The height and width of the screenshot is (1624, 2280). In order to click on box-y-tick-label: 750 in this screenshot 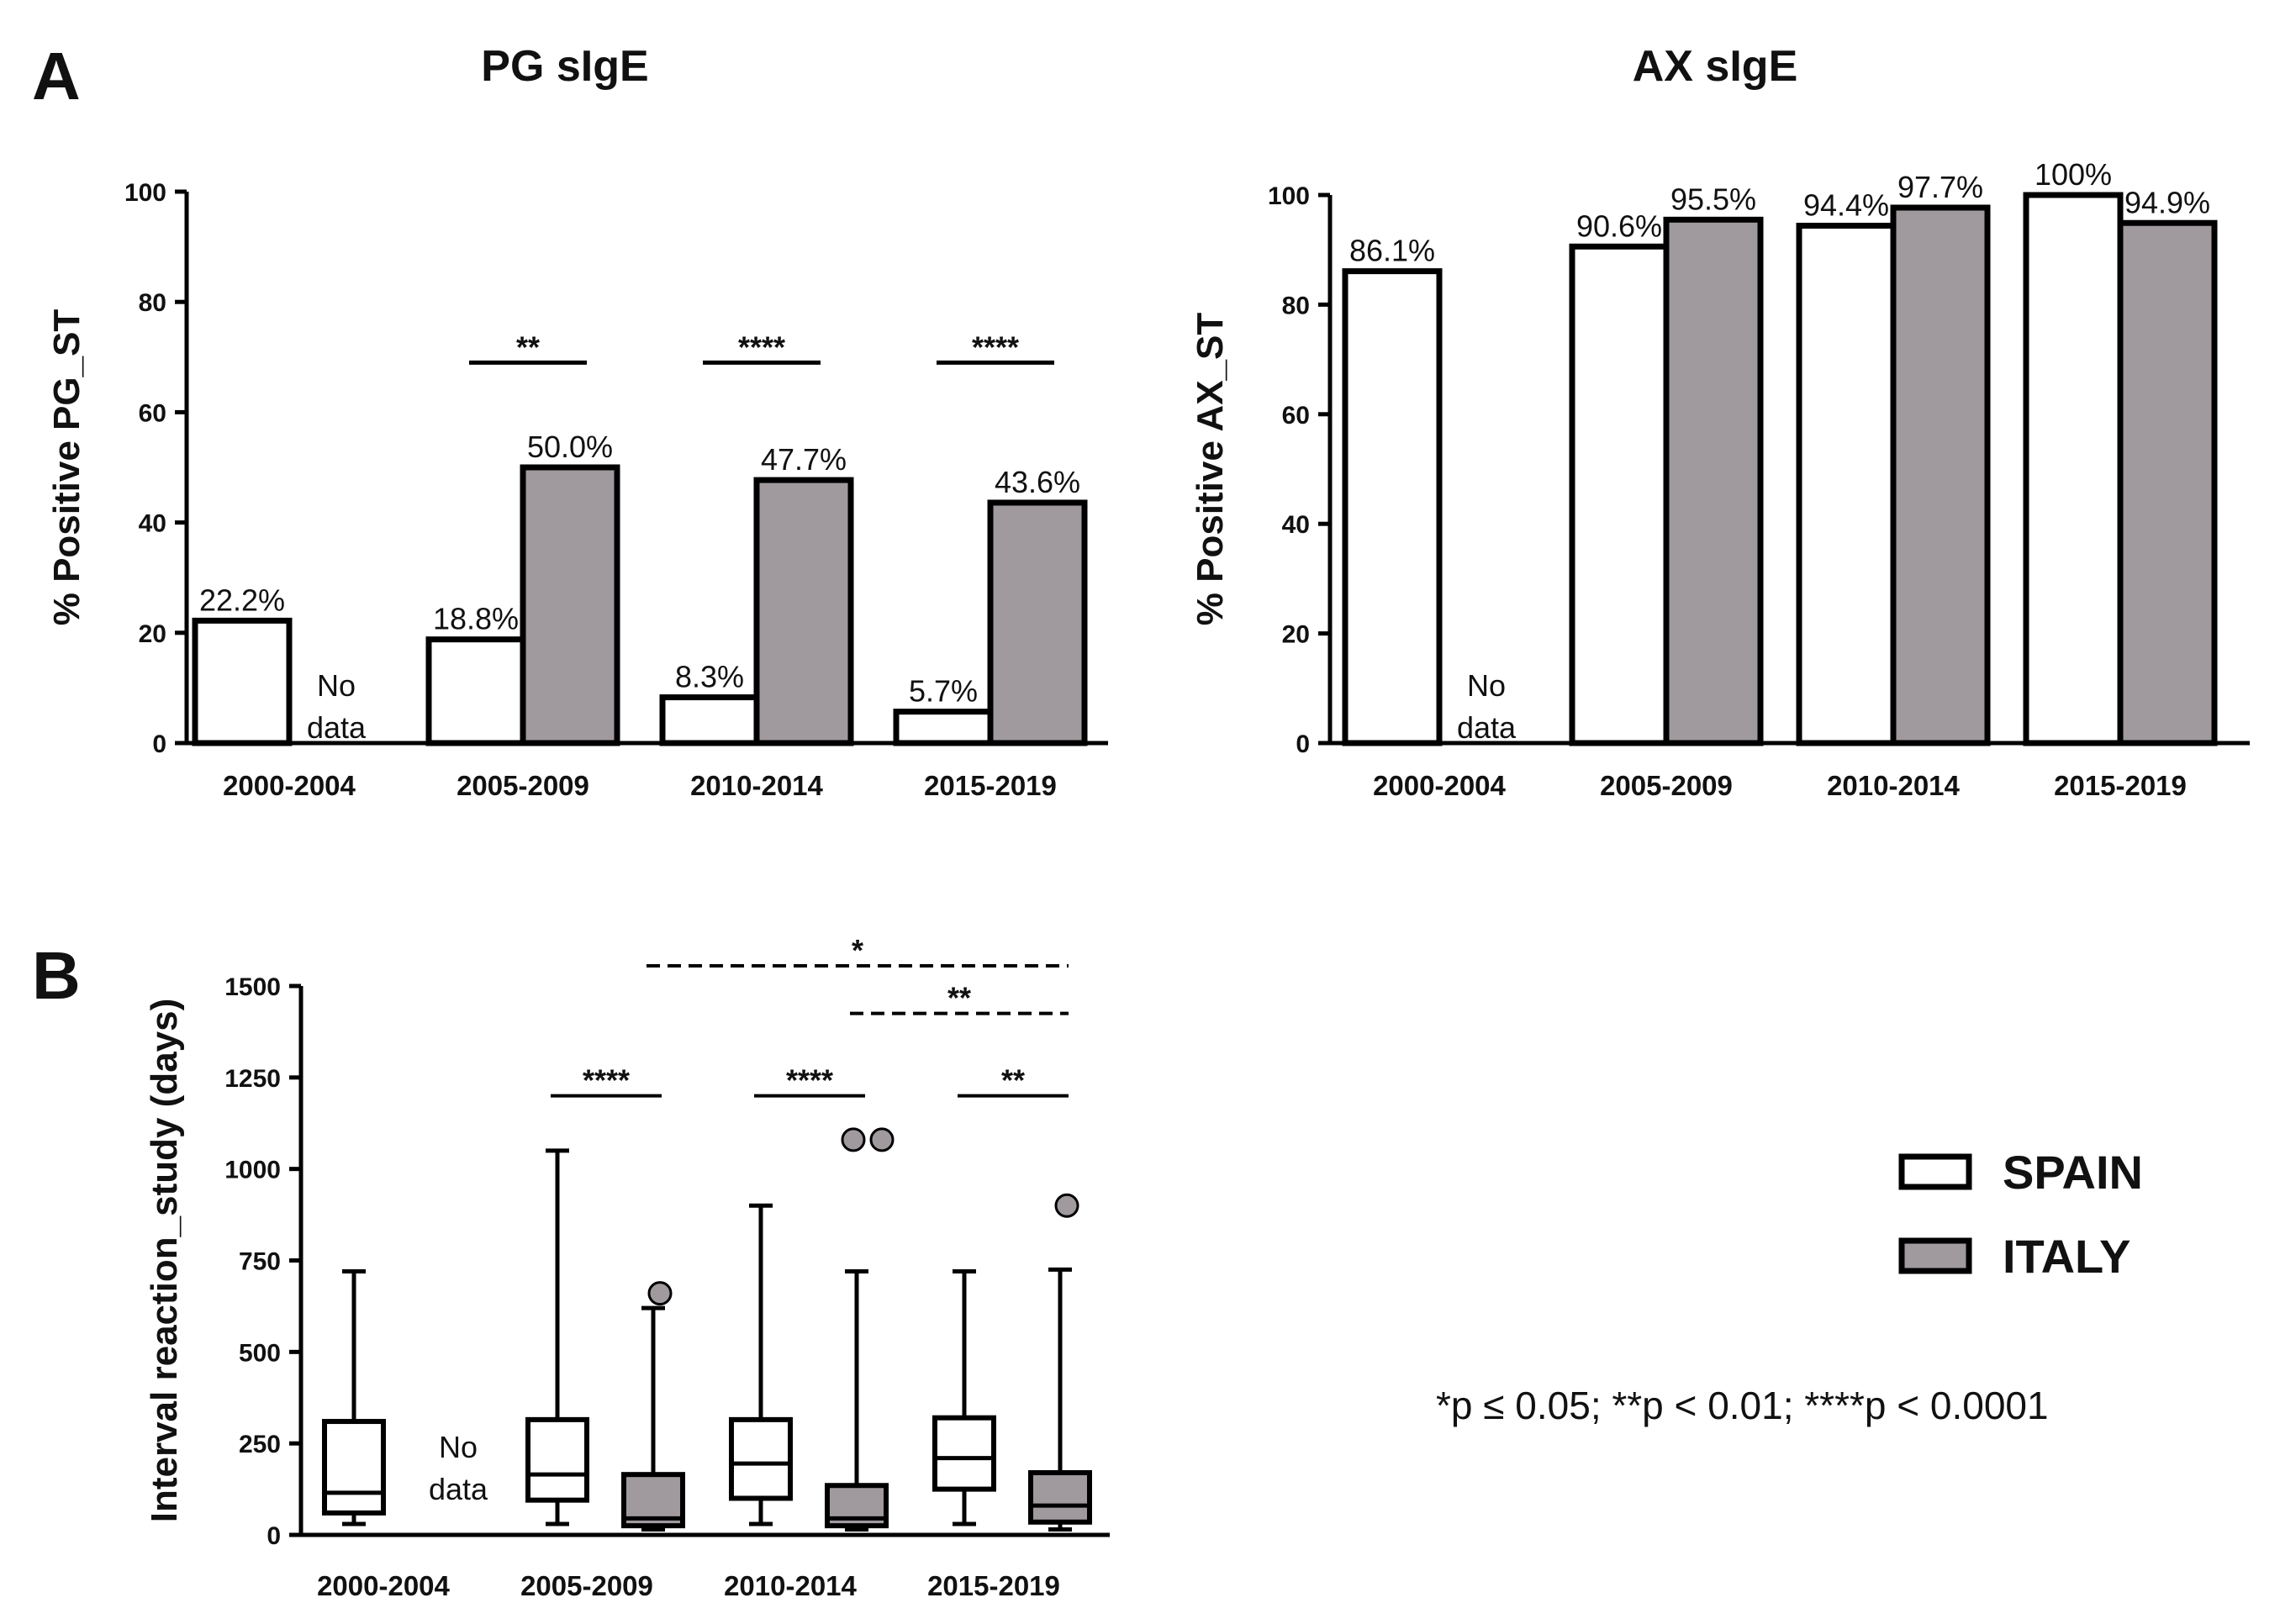, I will do `click(260, 1262)`.